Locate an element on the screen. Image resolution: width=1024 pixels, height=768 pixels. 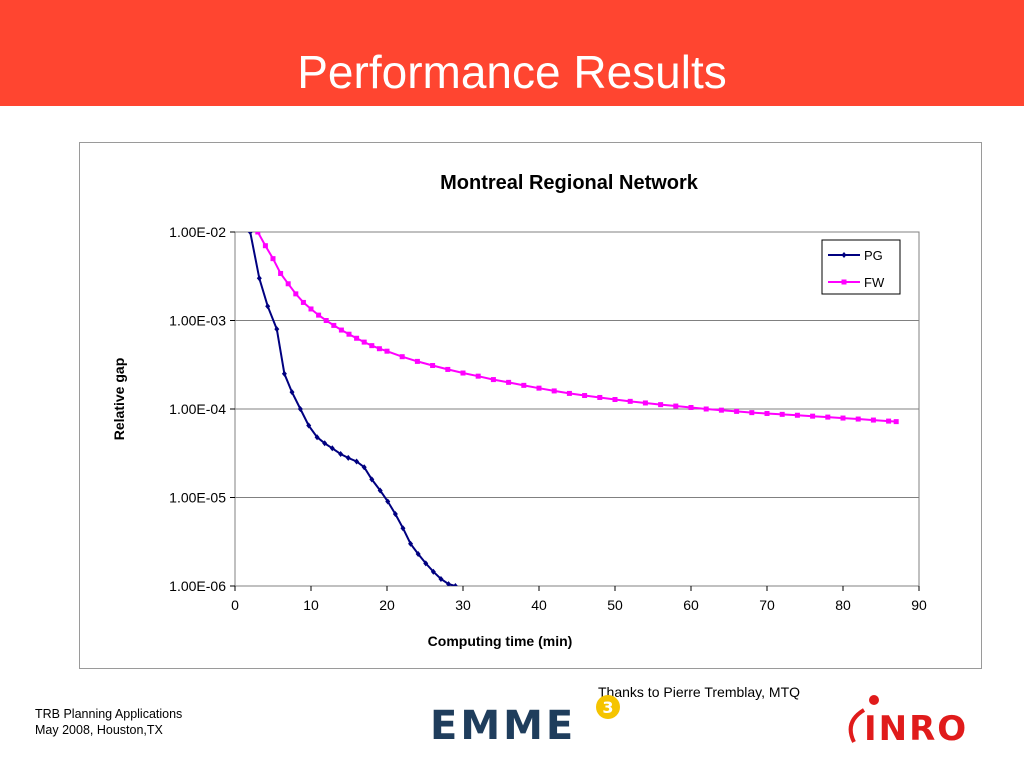
x-tick-label: 30 is located at coordinates (463, 605).